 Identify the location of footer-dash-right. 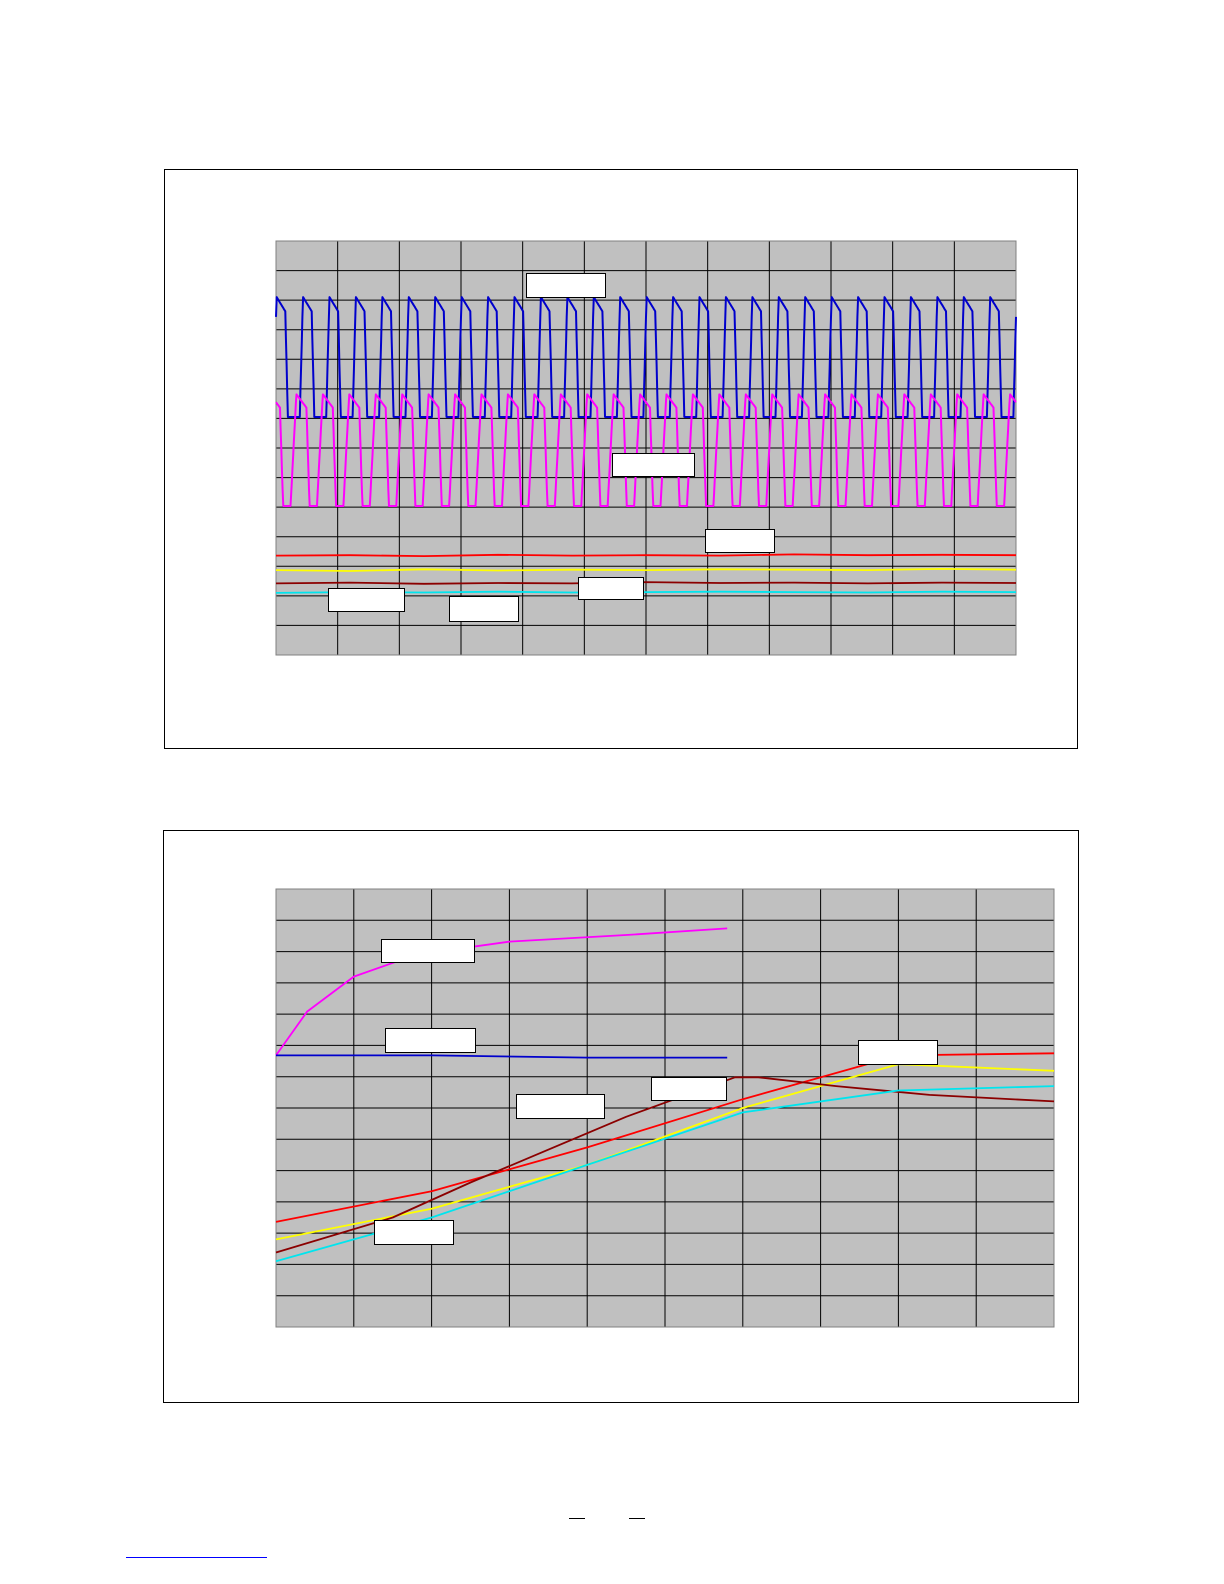
(637, 1518).